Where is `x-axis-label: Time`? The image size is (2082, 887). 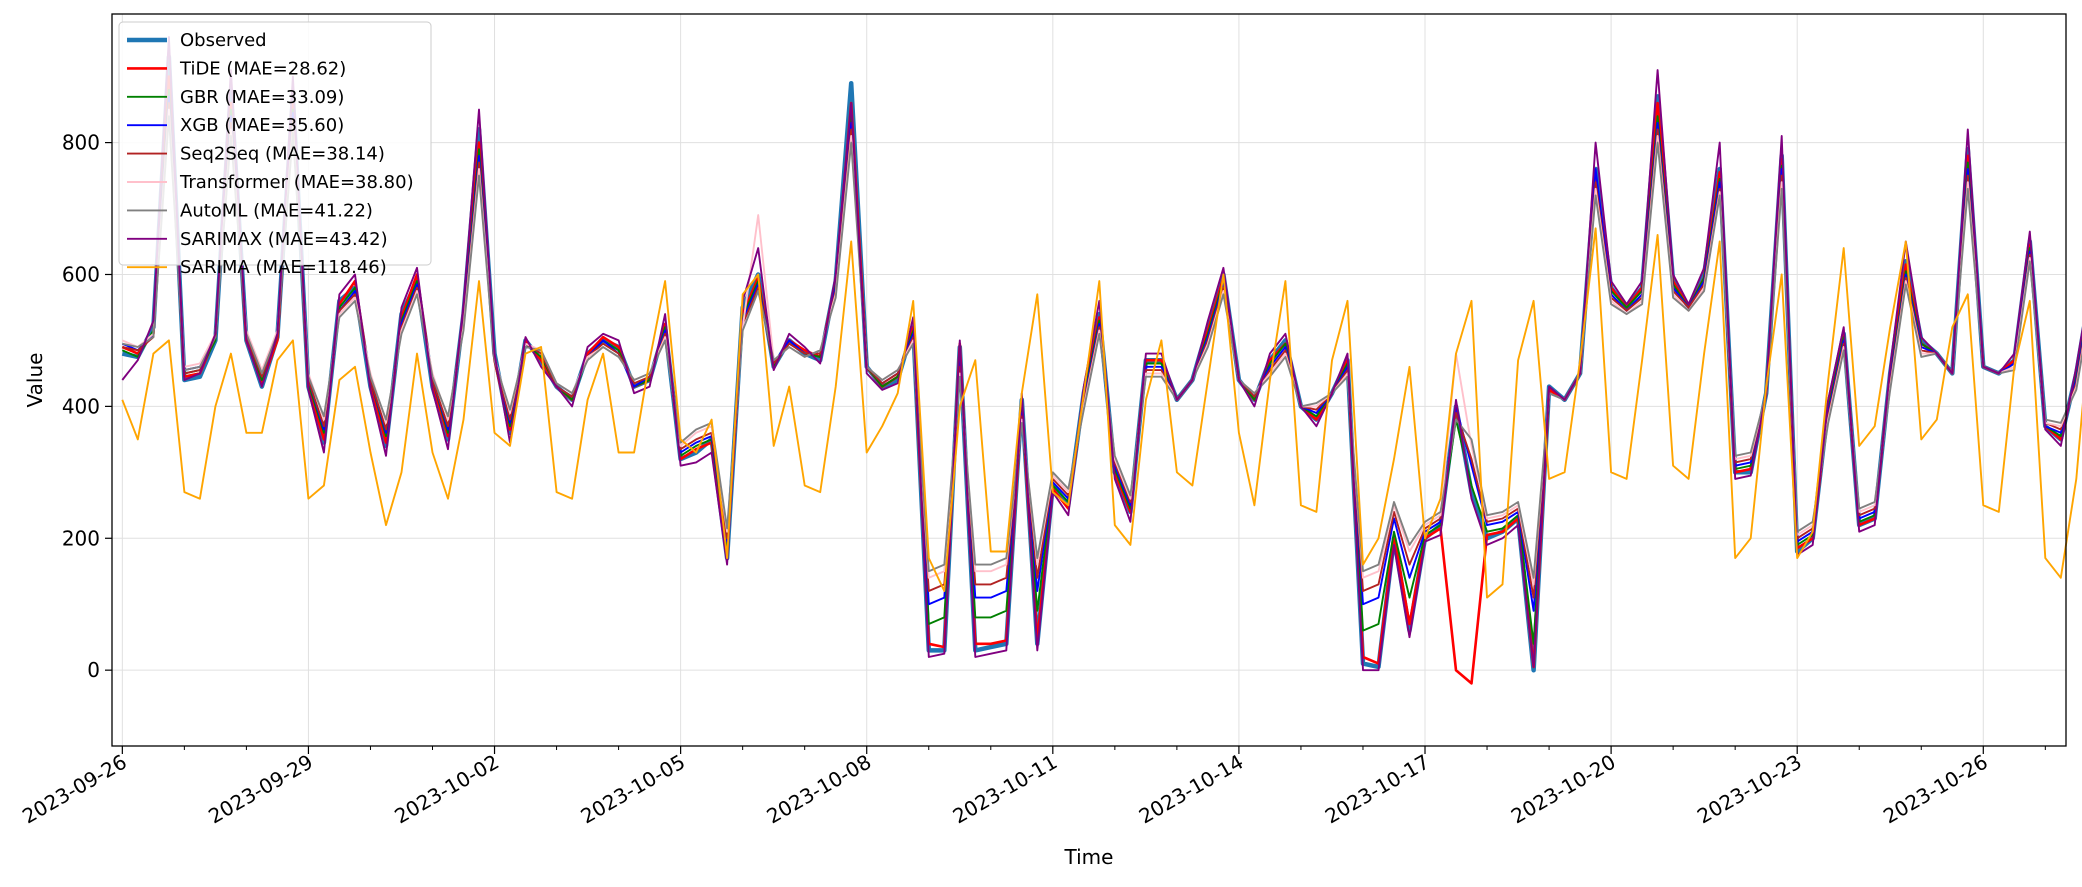
x-axis-label: Time is located at coordinates (1089, 857).